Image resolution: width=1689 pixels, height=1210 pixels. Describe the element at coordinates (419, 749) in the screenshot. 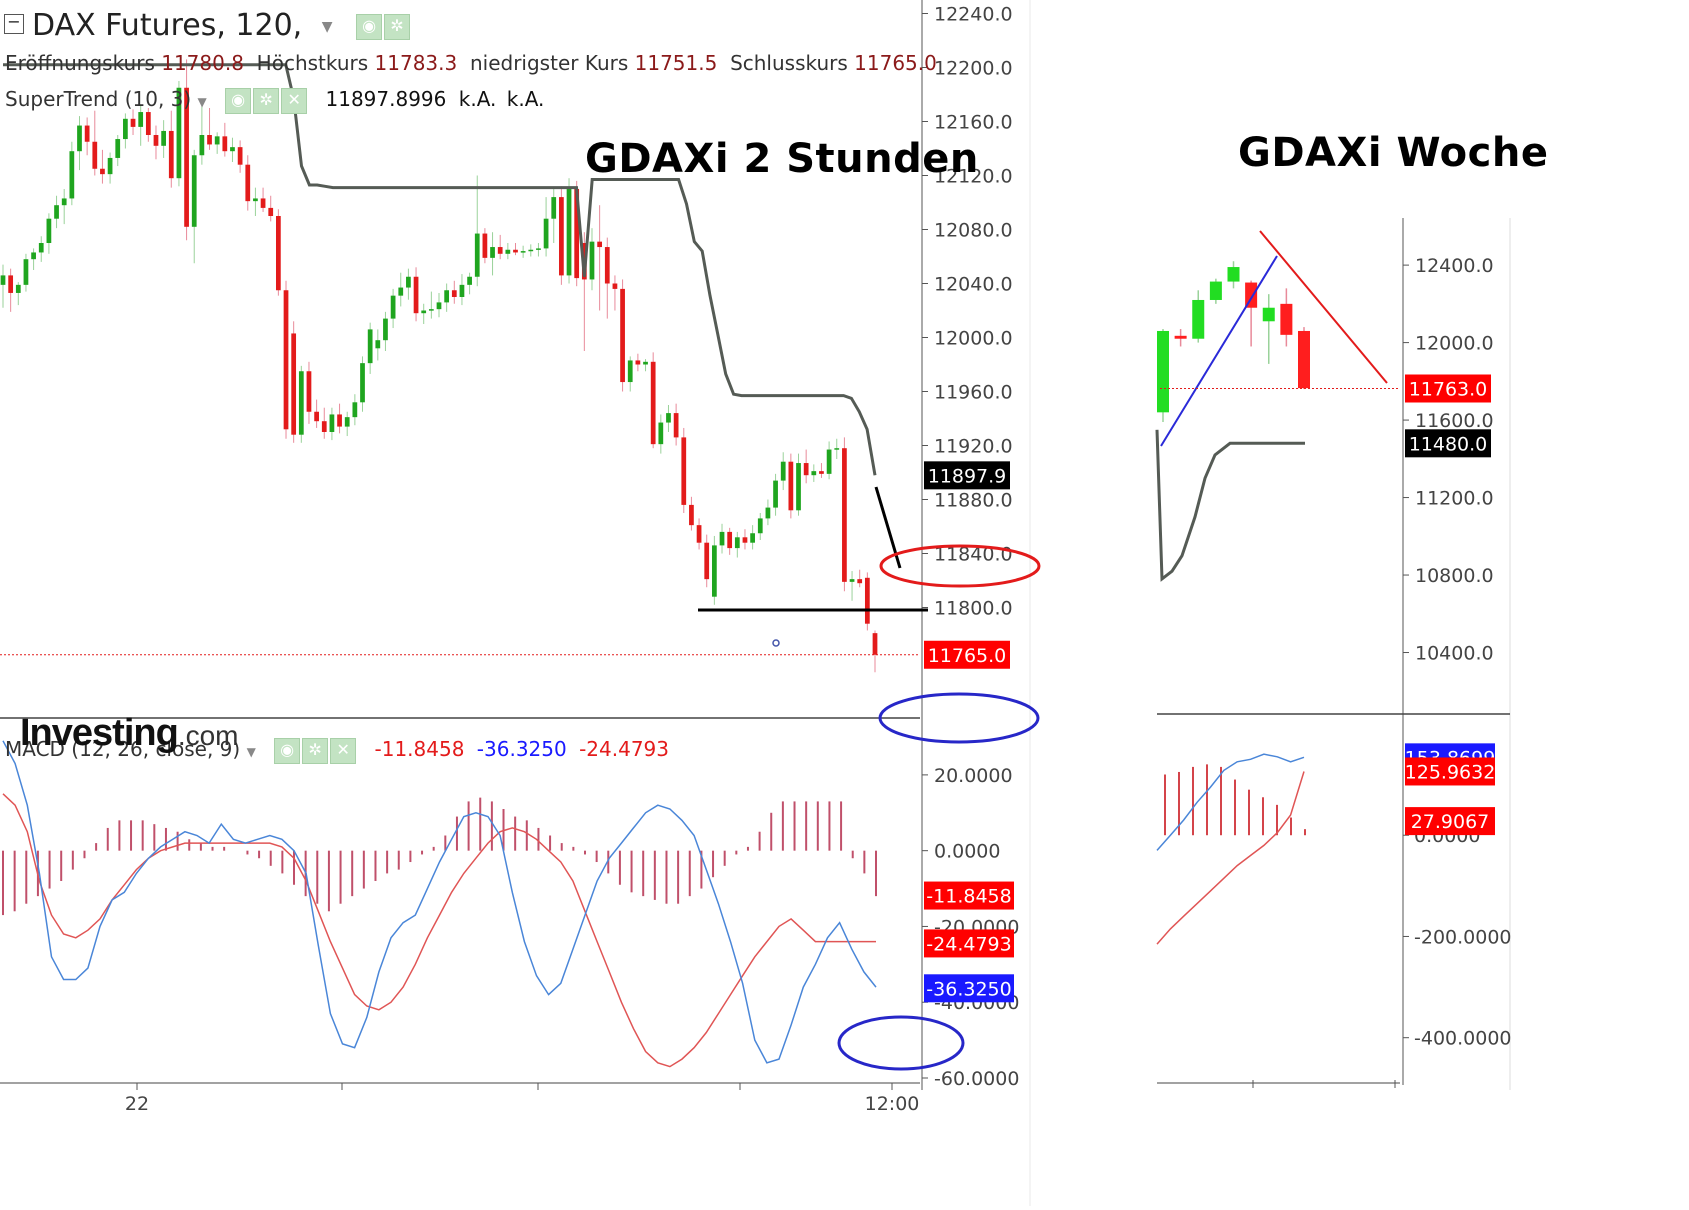

I see `macd-value-1: -11.8458` at that location.